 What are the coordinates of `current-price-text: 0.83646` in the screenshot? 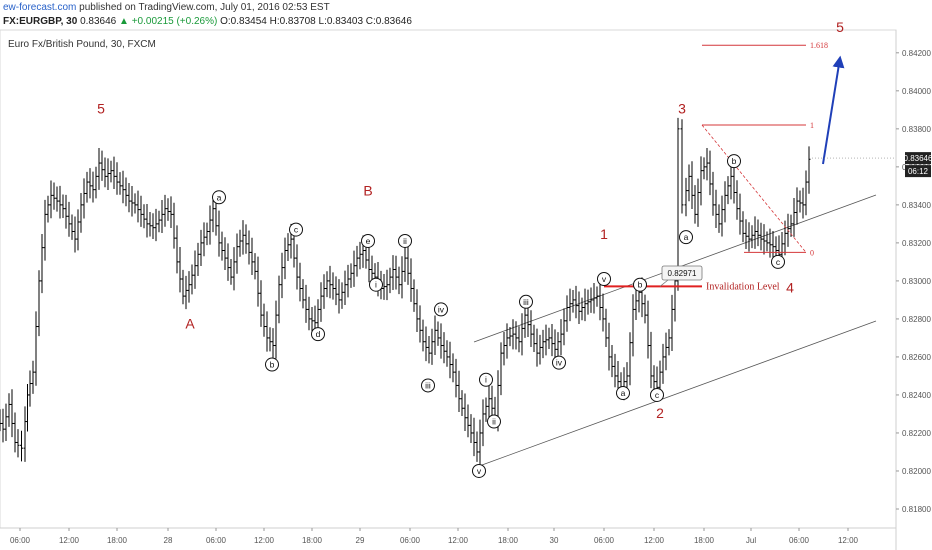 It's located at (918, 158).